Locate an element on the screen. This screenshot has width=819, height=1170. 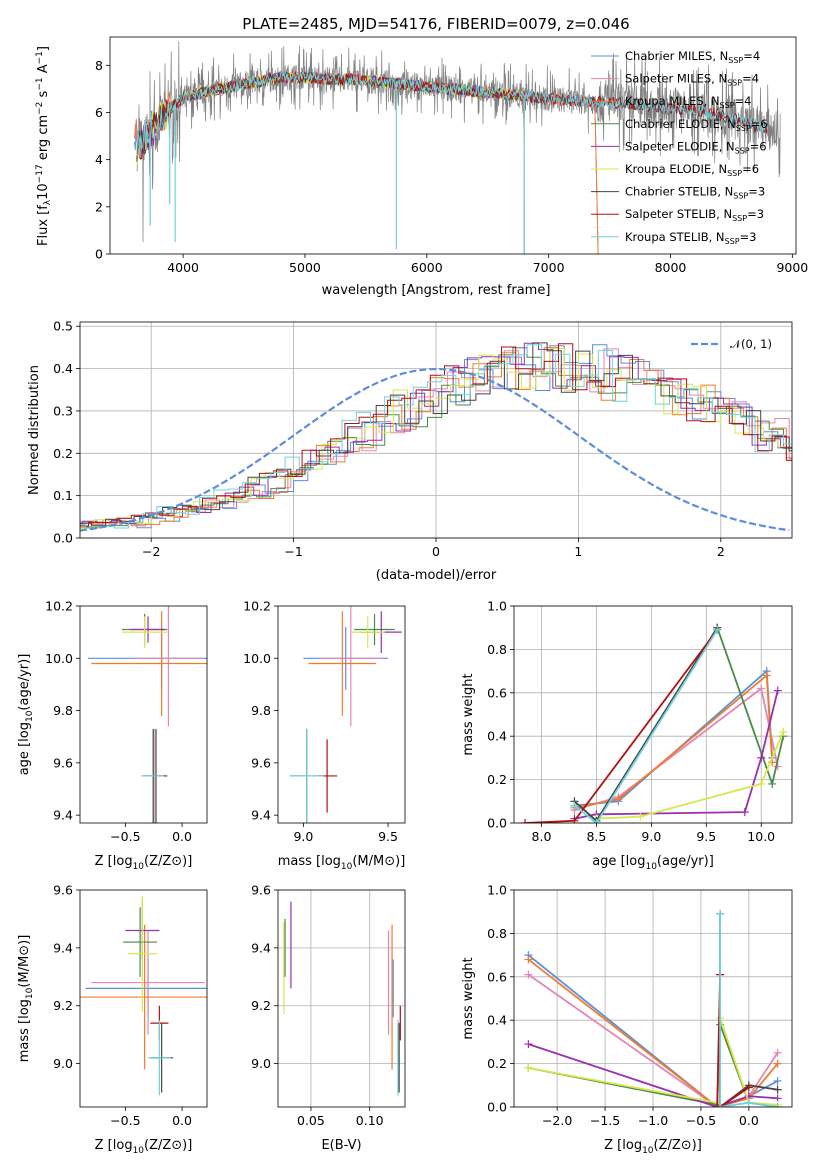
label-part: −2 is located at coordinates (40, 108).